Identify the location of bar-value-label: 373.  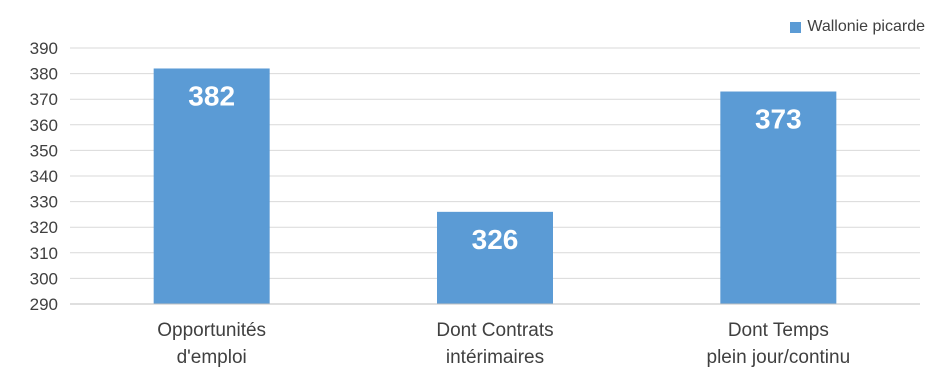
(778, 119).